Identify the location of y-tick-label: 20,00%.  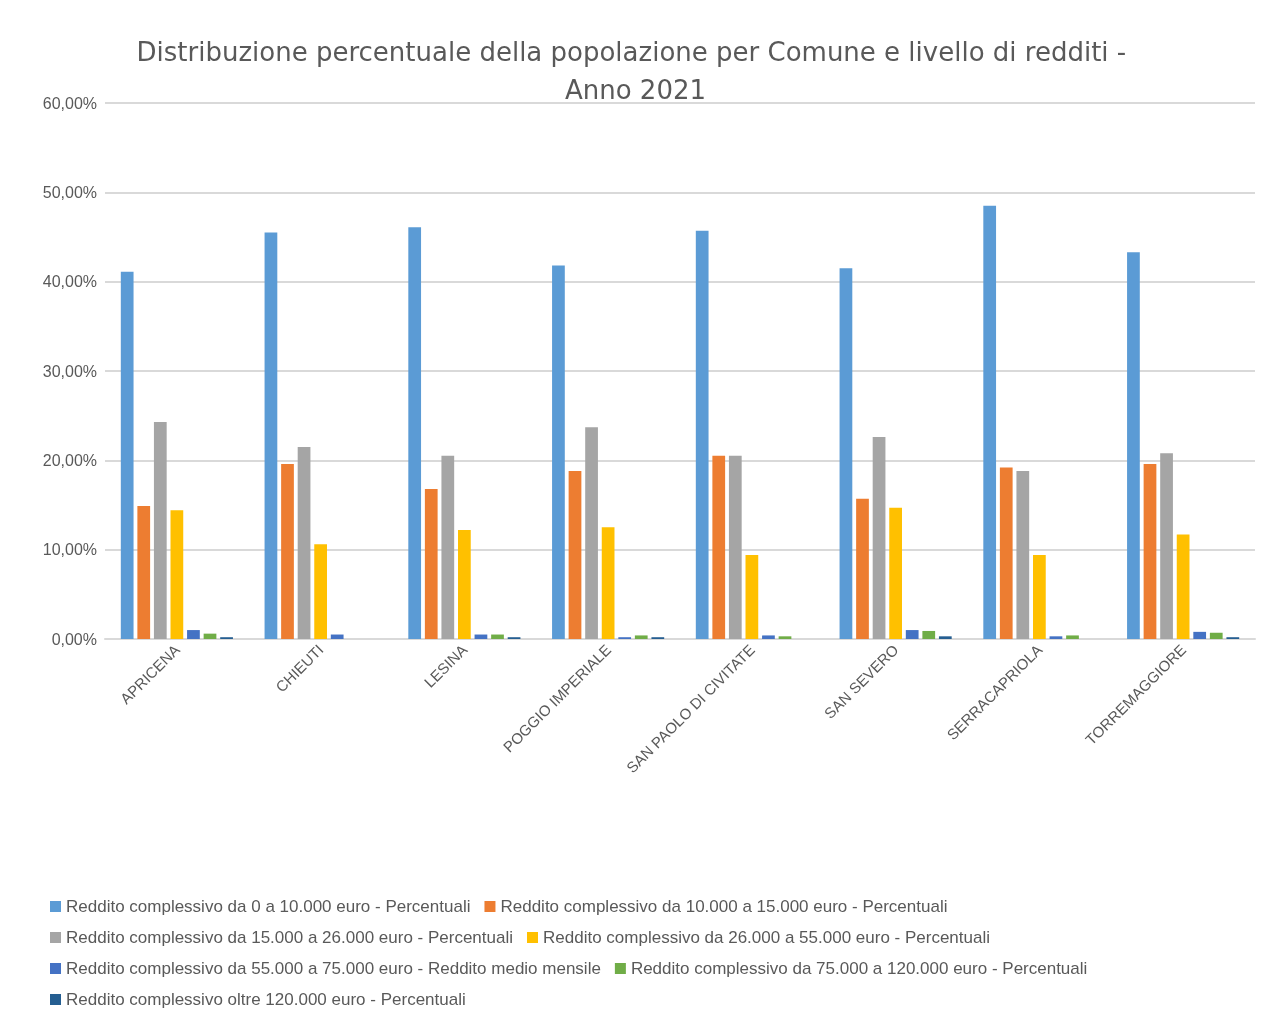
(69, 460).